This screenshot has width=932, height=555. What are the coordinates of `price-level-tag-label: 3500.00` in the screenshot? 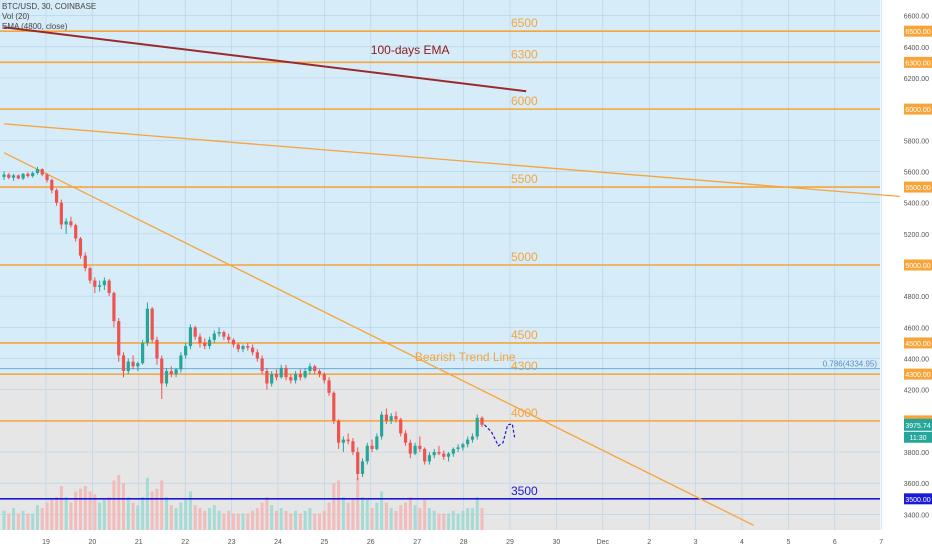 It's located at (917, 500).